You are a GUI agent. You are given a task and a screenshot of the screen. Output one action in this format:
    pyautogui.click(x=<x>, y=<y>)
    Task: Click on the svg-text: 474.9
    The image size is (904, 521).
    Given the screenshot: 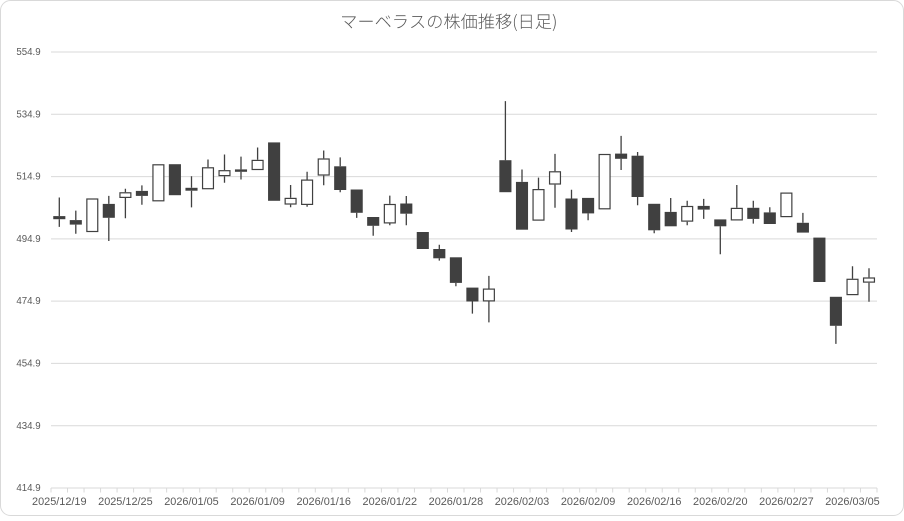 What is the action you would take?
    pyautogui.click(x=28, y=301)
    